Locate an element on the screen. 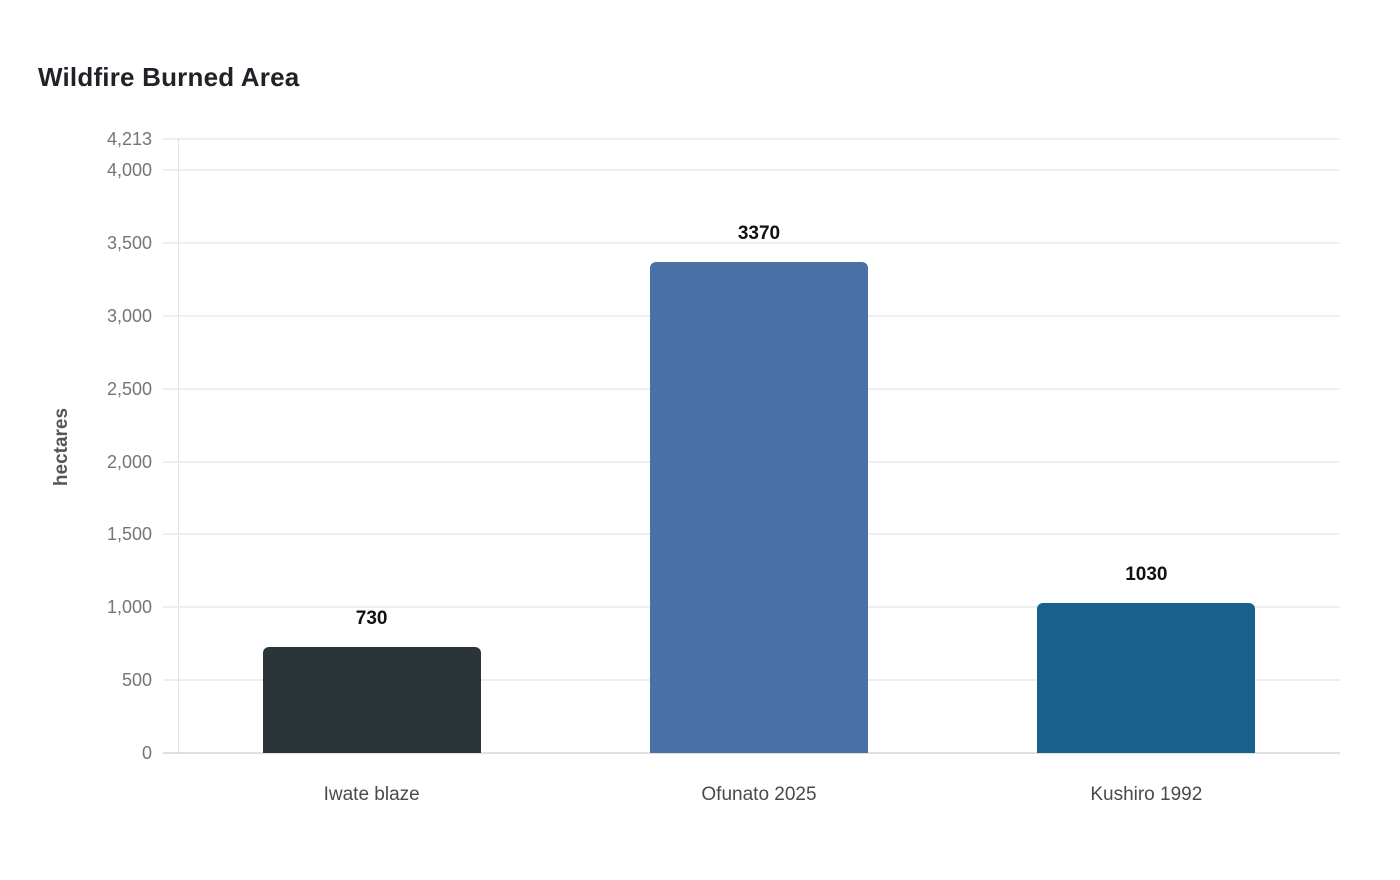 This screenshot has height=880, width=1400. x-tick-label-ofunato-2025: Ofunato 2025 is located at coordinates (759, 794).